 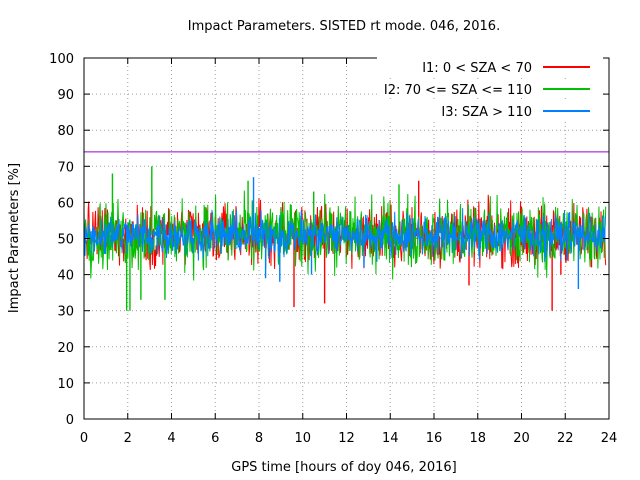 I want to click on legend-label: I1: 0 < SZA < 70, so click(x=477, y=68).